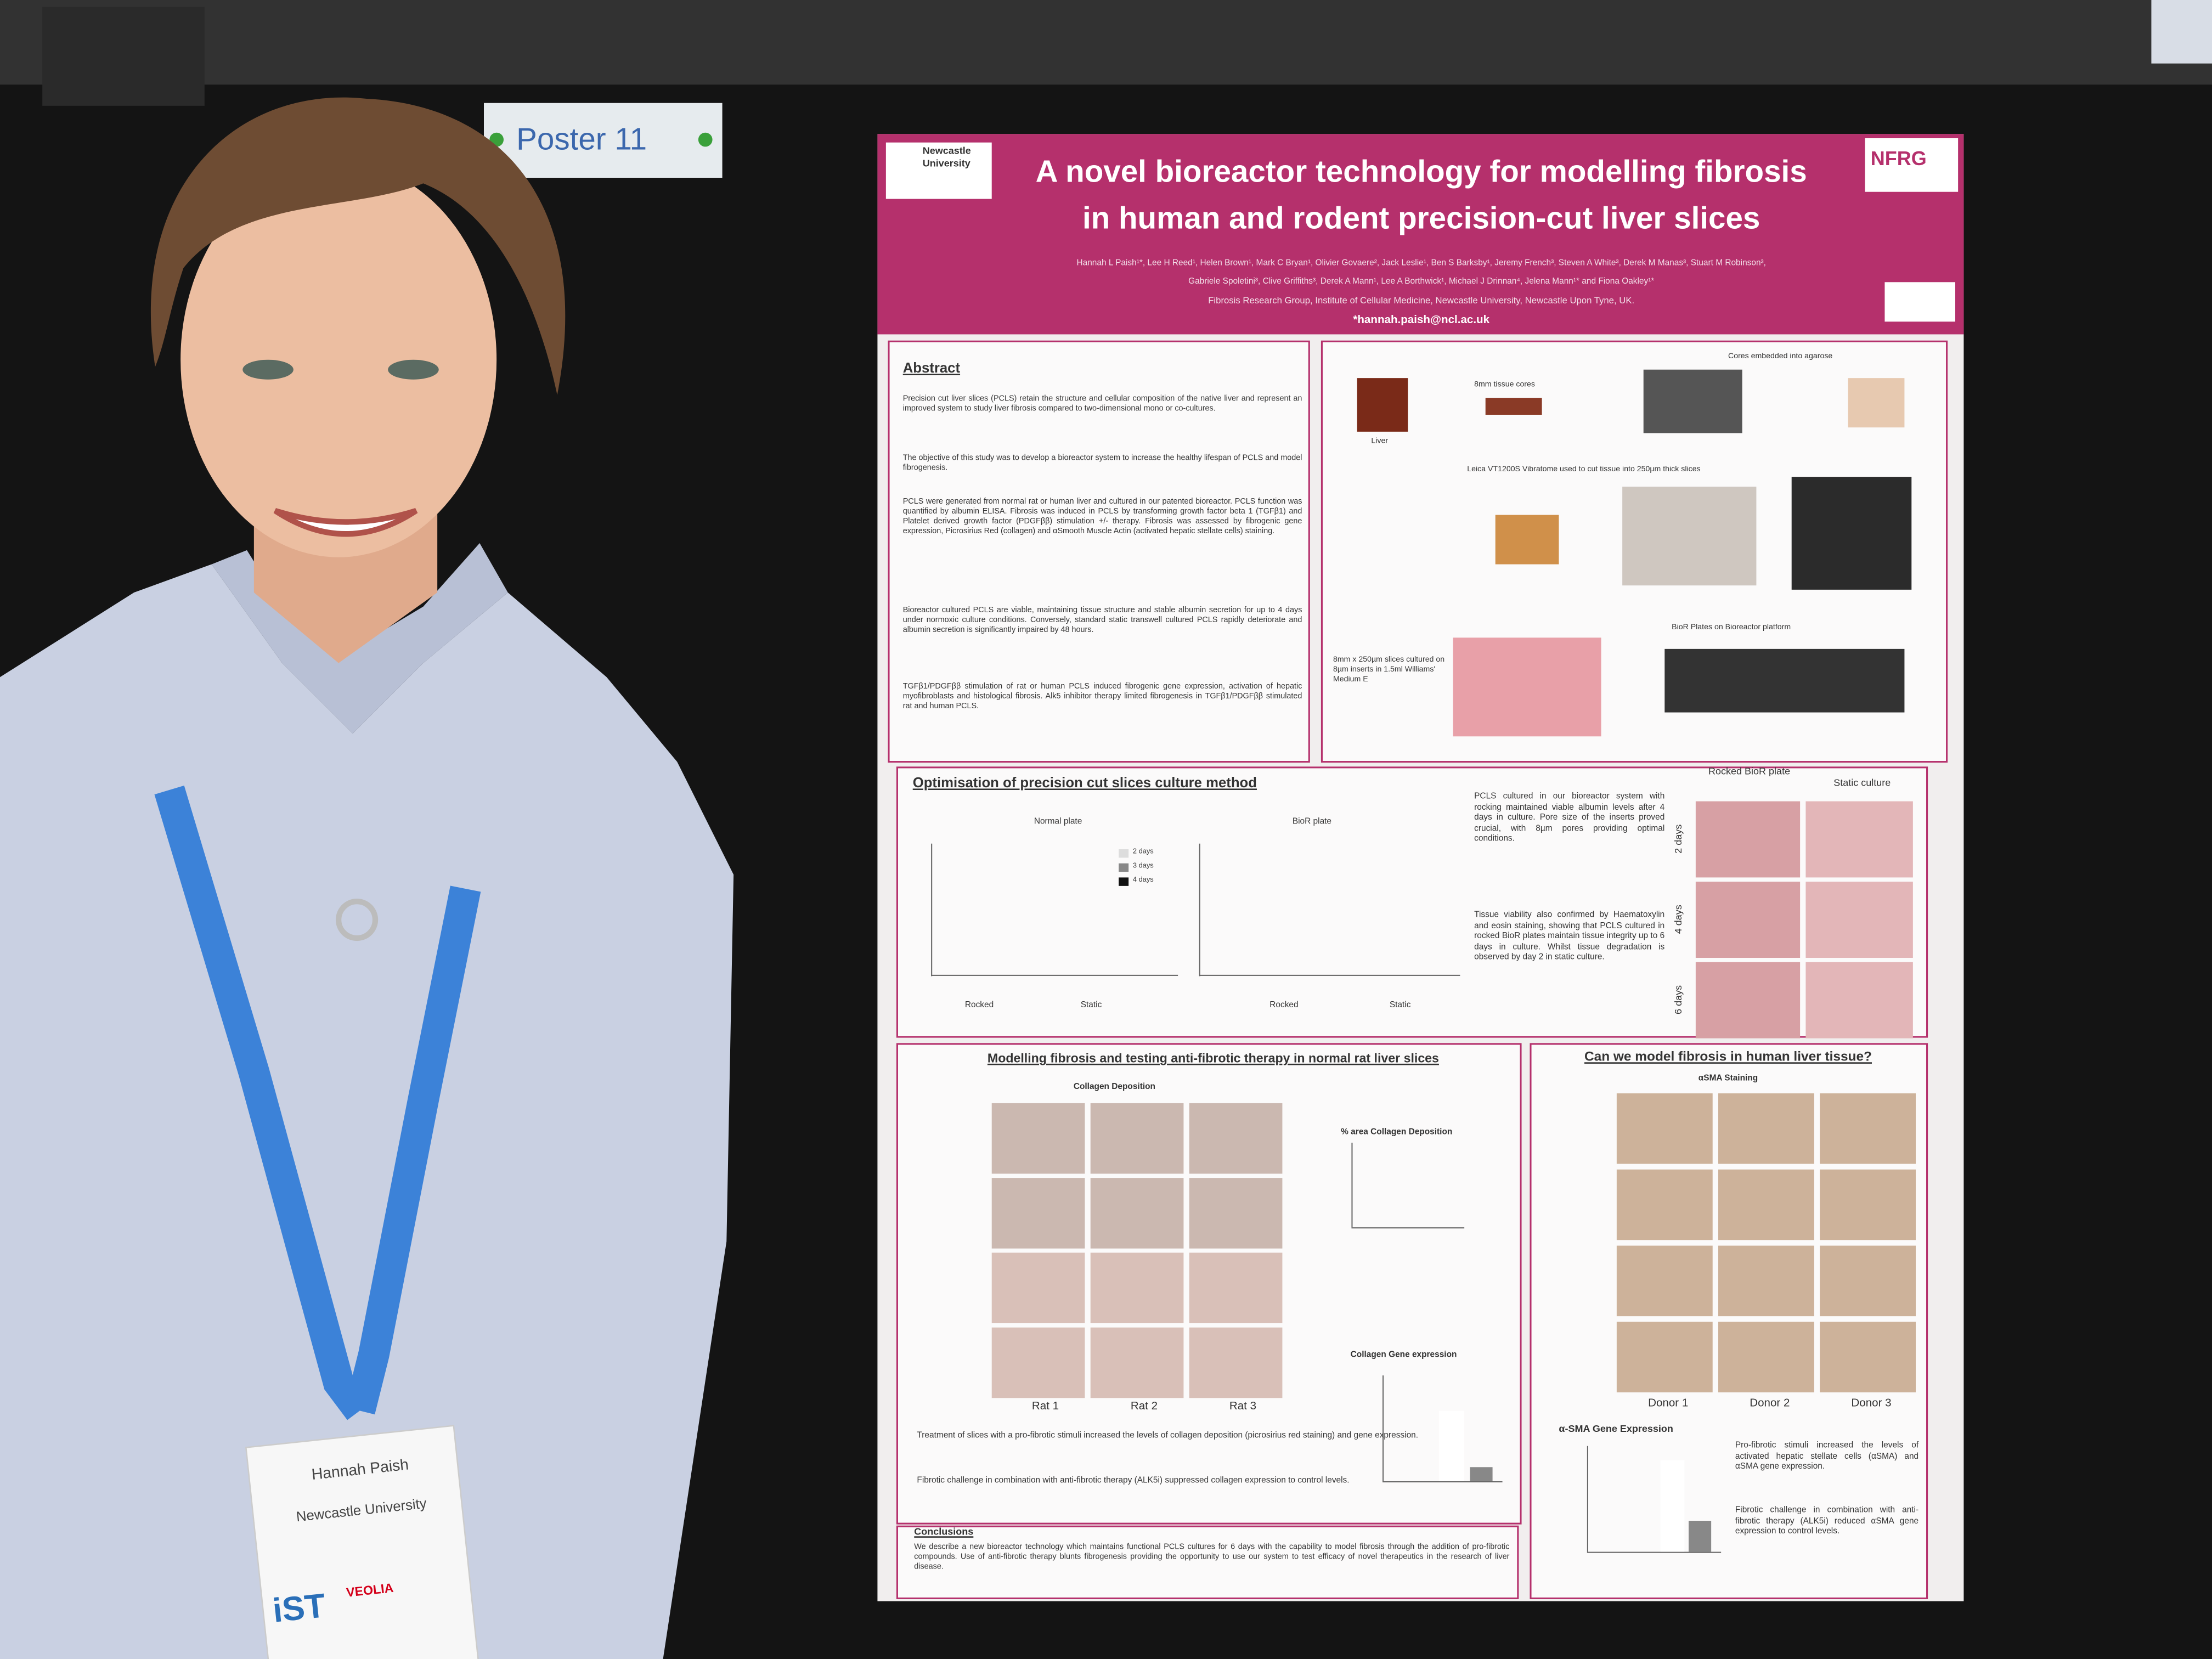 The height and width of the screenshot is (1659, 2212). I want to click on subheading: αSMA Staining, so click(1728, 1079).